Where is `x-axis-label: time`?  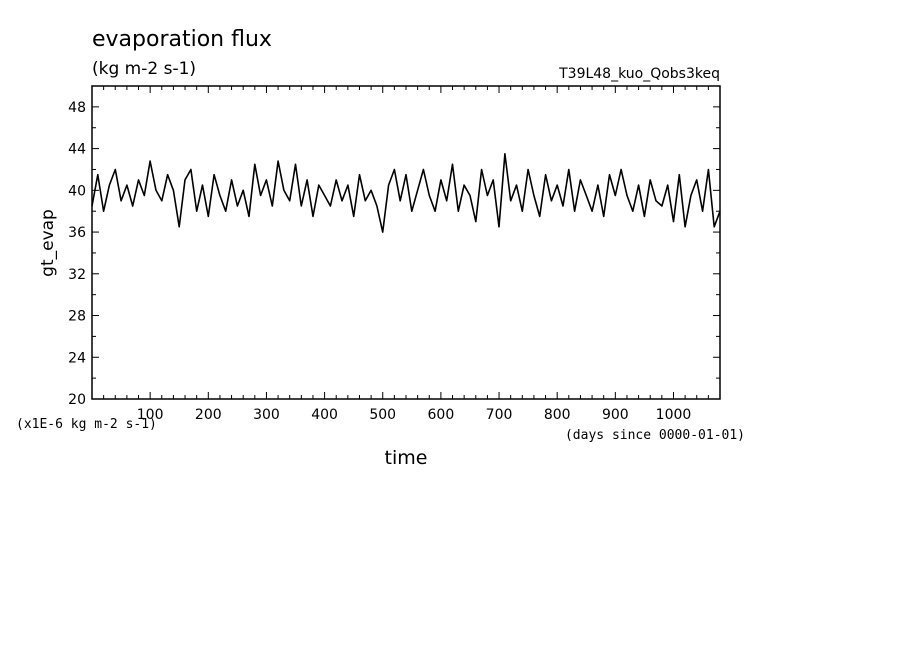
x-axis-label: time is located at coordinates (406, 458).